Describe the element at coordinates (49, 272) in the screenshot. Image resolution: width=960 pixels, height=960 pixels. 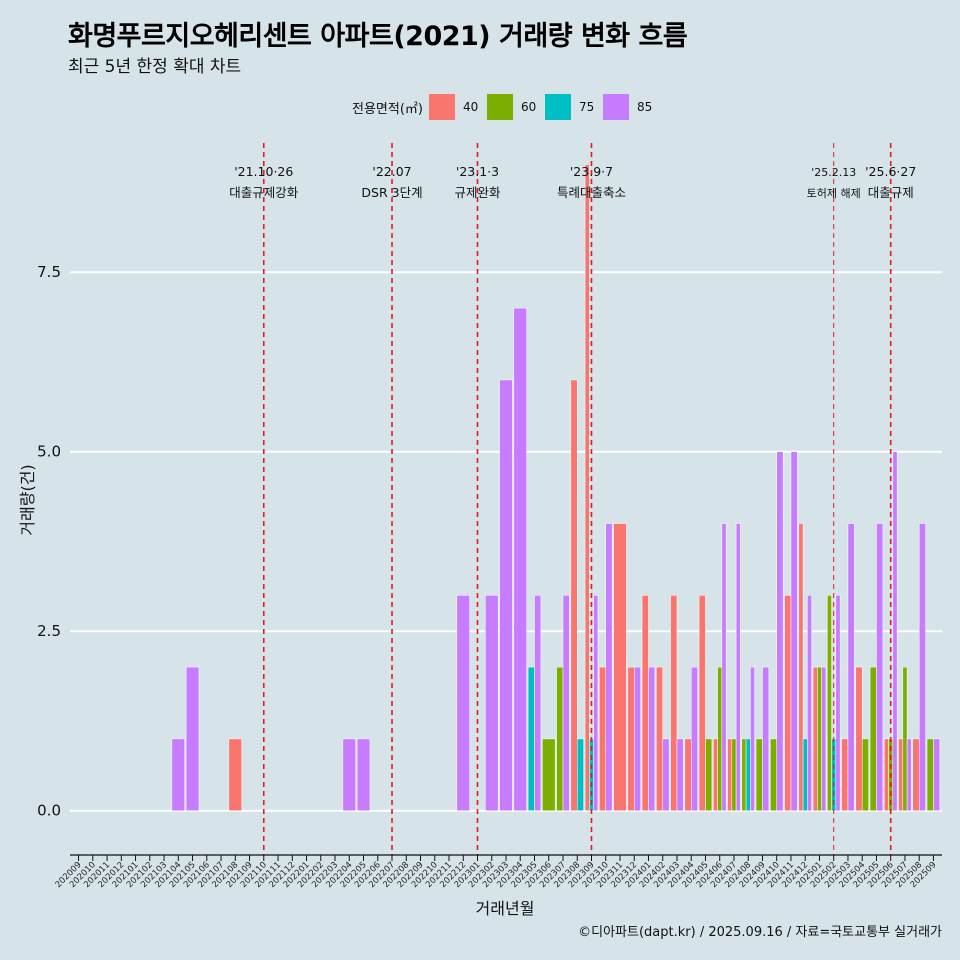
I see `y-tick-label: 7.5` at that location.